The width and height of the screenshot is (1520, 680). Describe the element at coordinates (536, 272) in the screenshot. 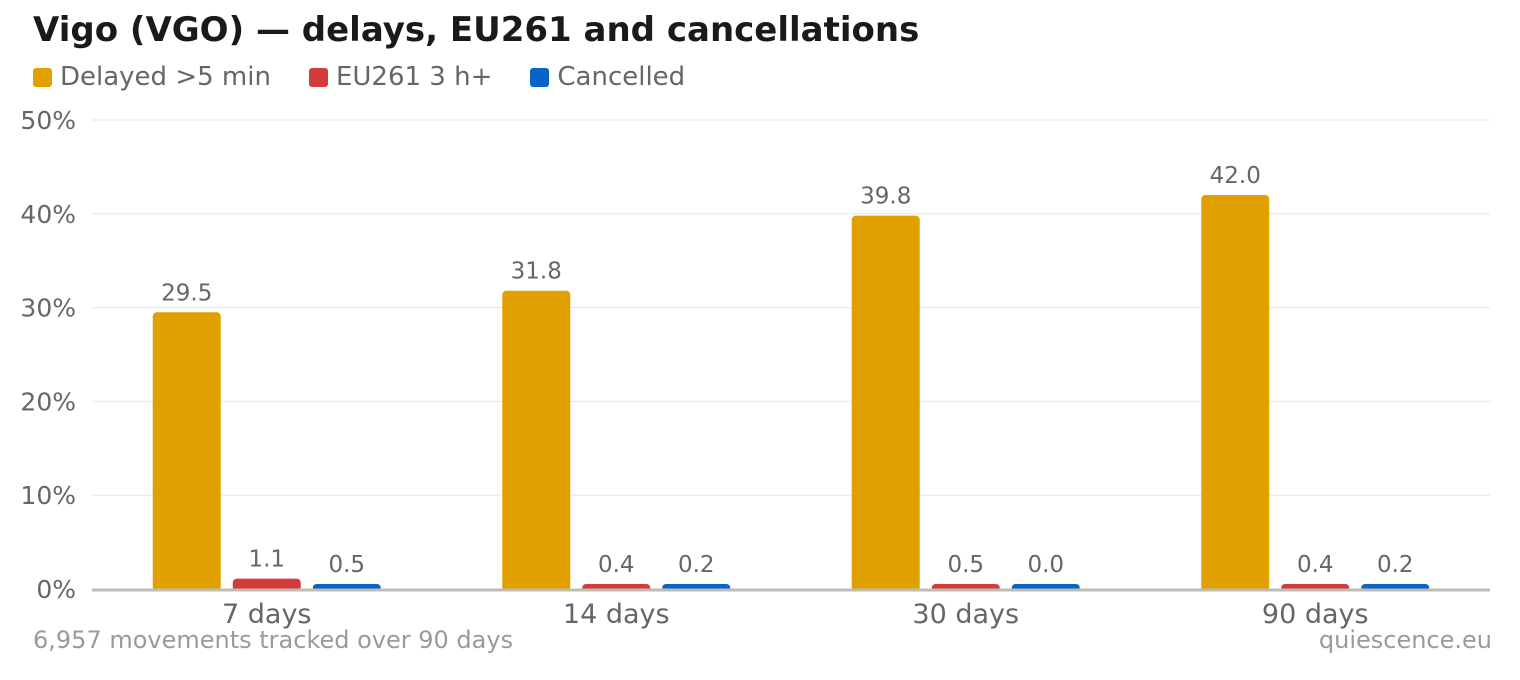

I see `data-label: 31.8` at that location.